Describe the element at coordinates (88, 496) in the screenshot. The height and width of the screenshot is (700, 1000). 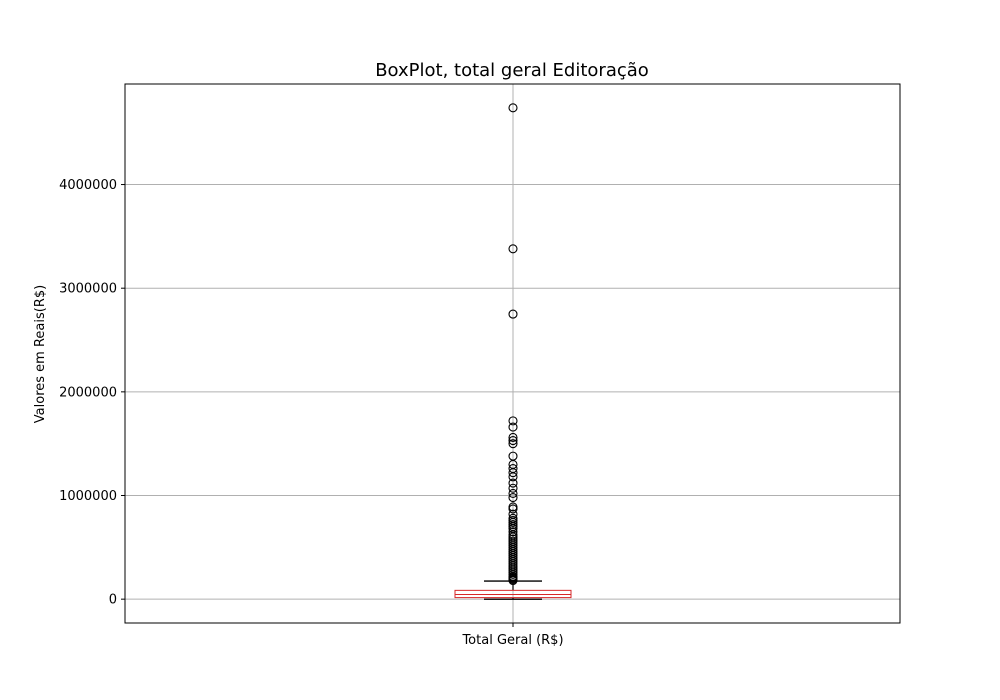
I see `y-tick-label: 1000000` at that location.